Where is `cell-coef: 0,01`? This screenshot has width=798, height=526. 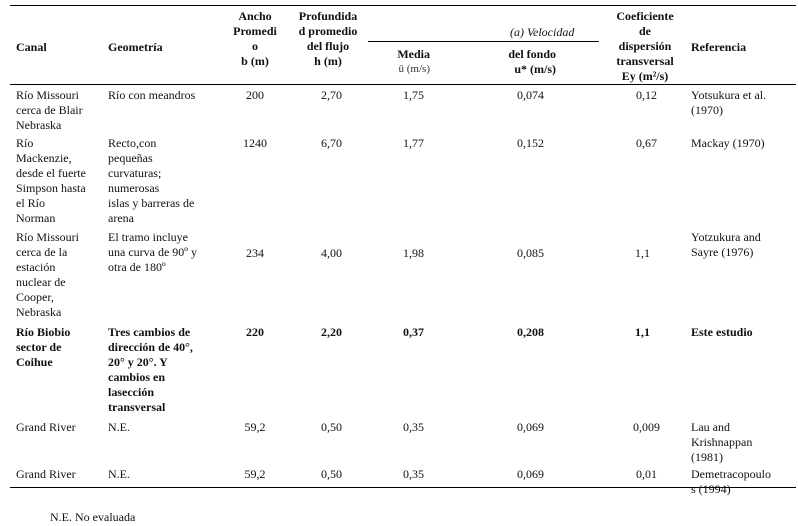 cell-coef: 0,01 is located at coordinates (646, 474).